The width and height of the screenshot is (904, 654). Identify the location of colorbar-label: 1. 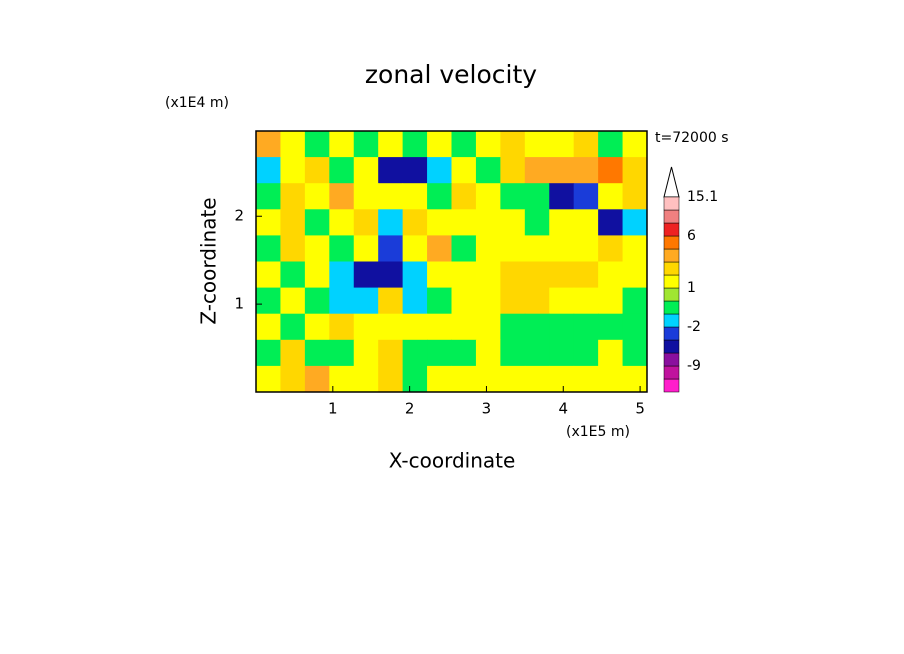
(691, 288).